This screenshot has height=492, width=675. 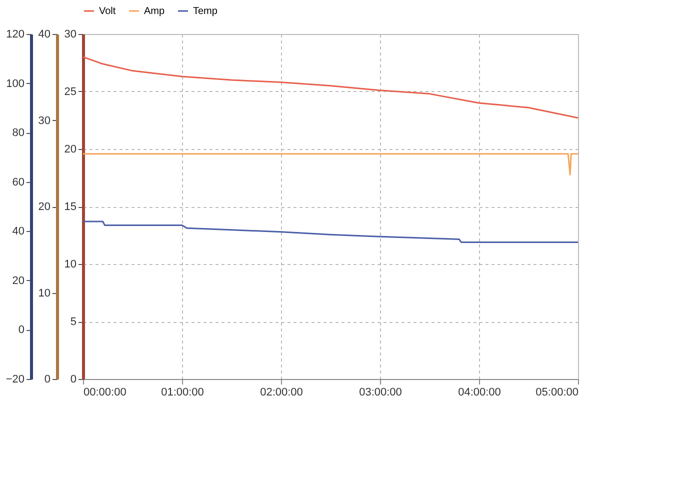 What do you see at coordinates (44, 293) in the screenshot?
I see `y2-tick-label: 10` at bounding box center [44, 293].